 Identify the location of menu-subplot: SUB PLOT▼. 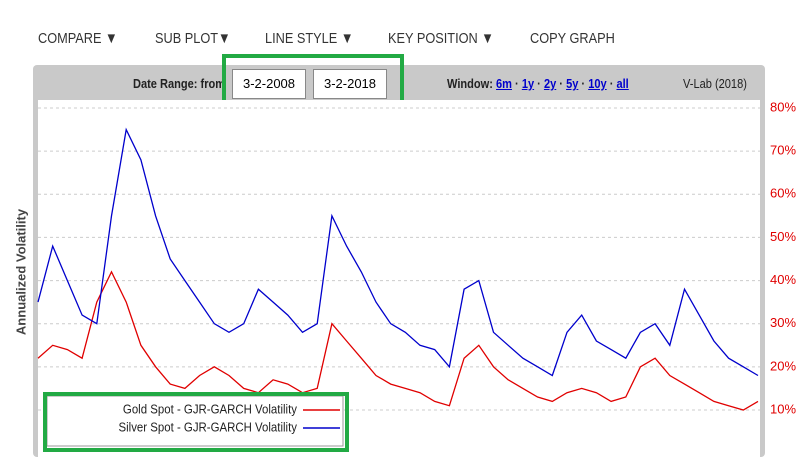
(193, 38).